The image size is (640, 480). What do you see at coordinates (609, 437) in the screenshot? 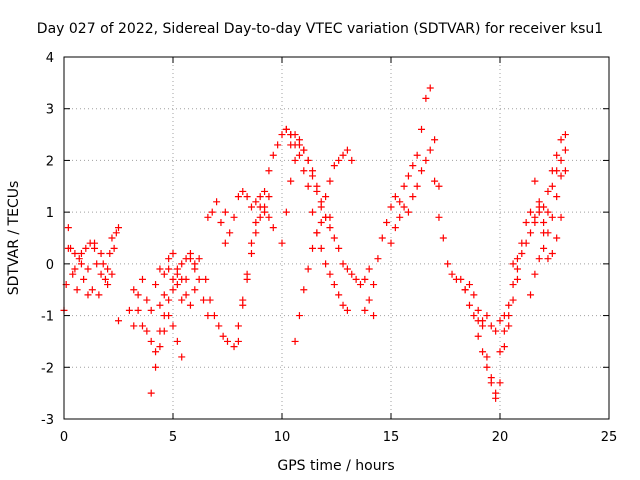
I see `x-tick-label: 25` at bounding box center [609, 437].